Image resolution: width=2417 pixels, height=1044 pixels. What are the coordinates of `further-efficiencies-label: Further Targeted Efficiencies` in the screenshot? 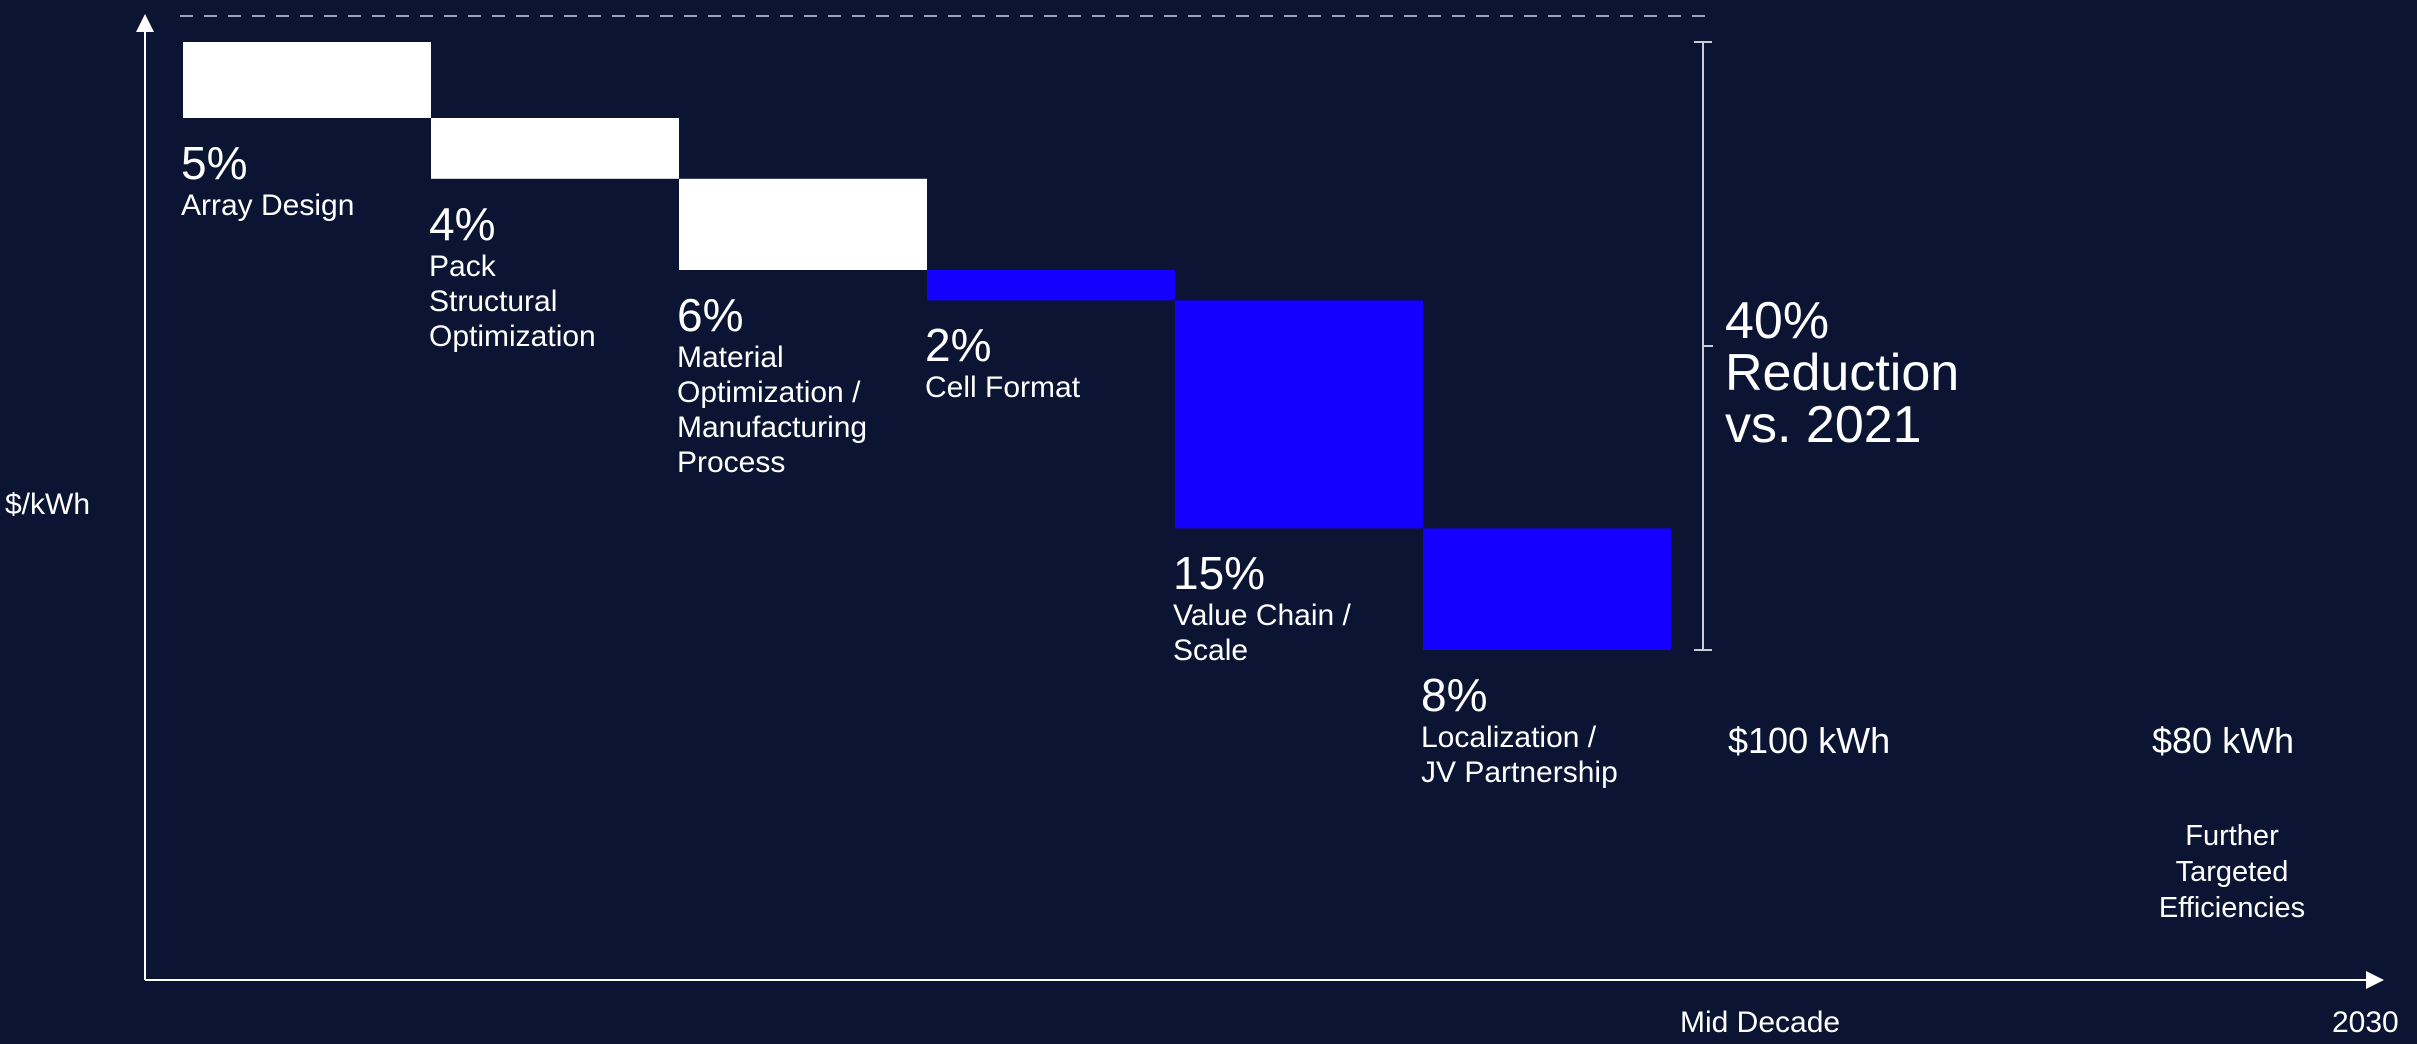 It's located at (2232, 872).